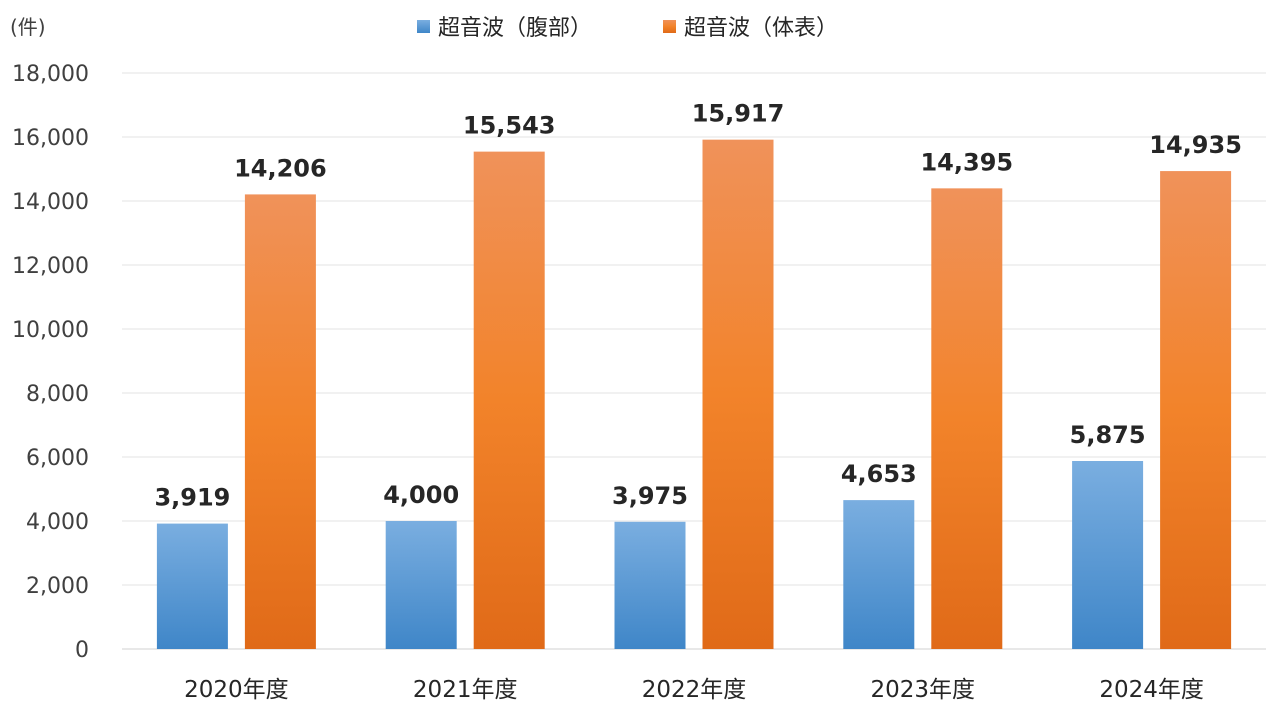 Image resolution: width=1280 pixels, height=720 pixels. I want to click on data-label: 4,000, so click(421, 495).